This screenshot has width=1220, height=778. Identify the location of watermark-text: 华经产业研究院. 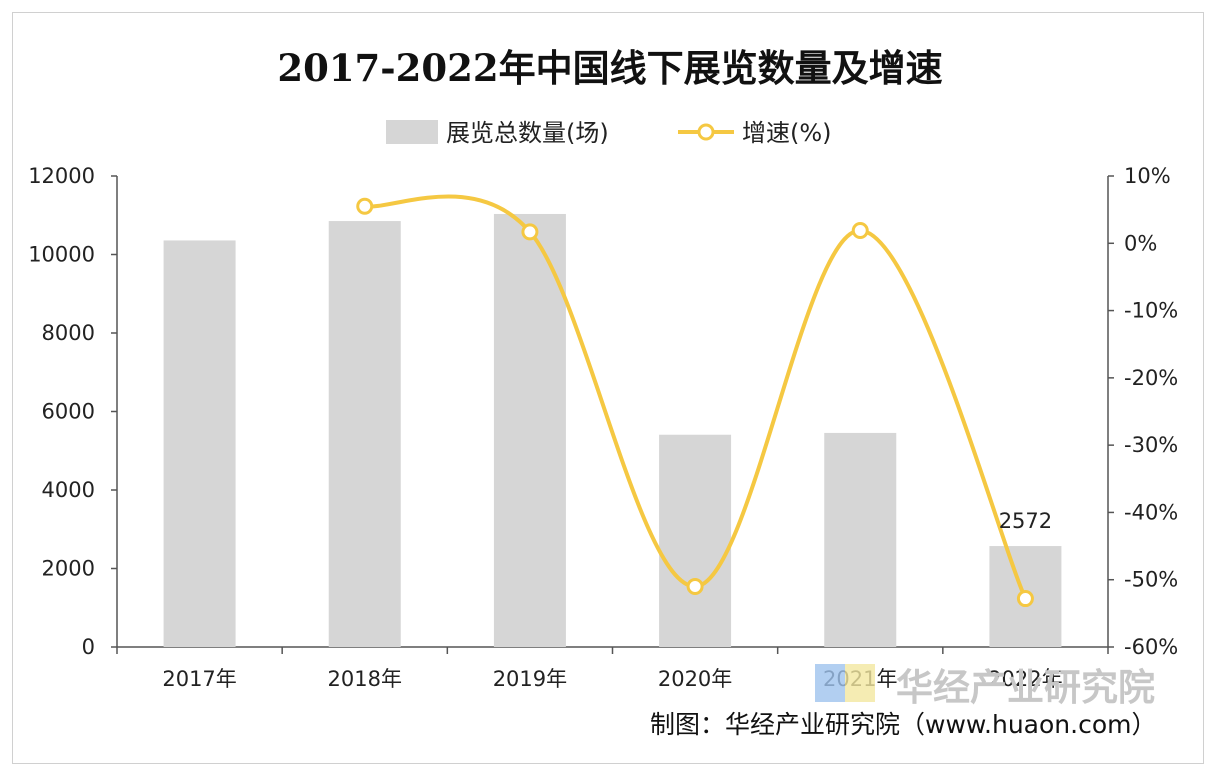
(1025, 687).